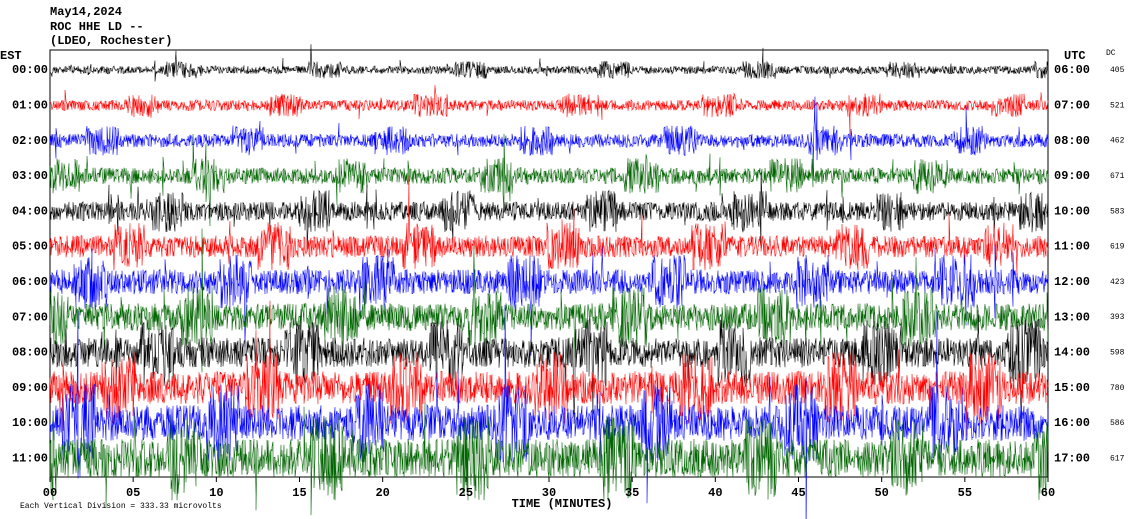  I want to click on est-time: 00:00, so click(30, 70).